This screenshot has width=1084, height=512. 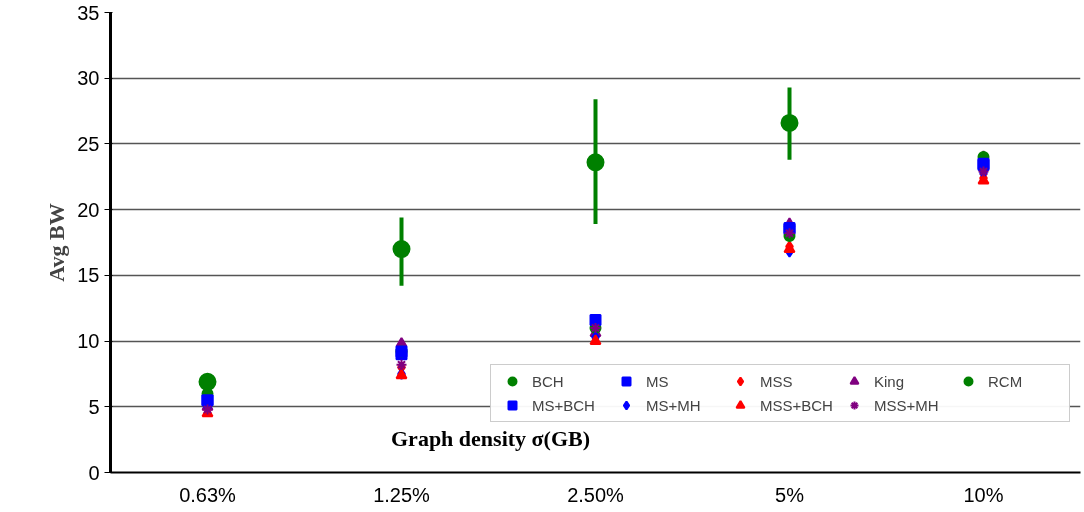 What do you see at coordinates (777, 381) in the screenshot?
I see `legend-label: MSS` at bounding box center [777, 381].